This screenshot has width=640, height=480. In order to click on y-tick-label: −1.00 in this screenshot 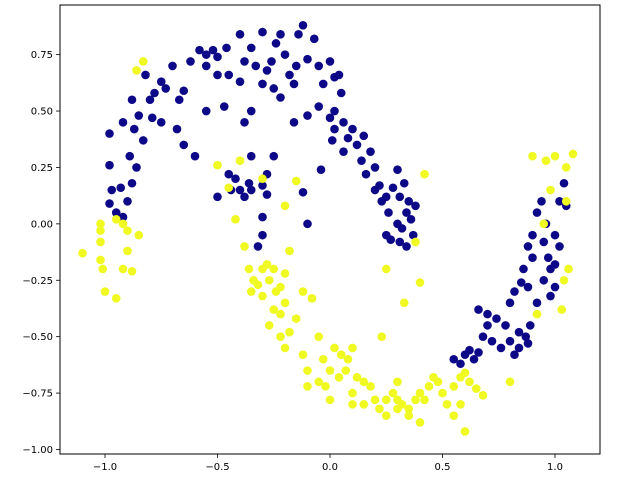, I will do `click(37, 450)`.